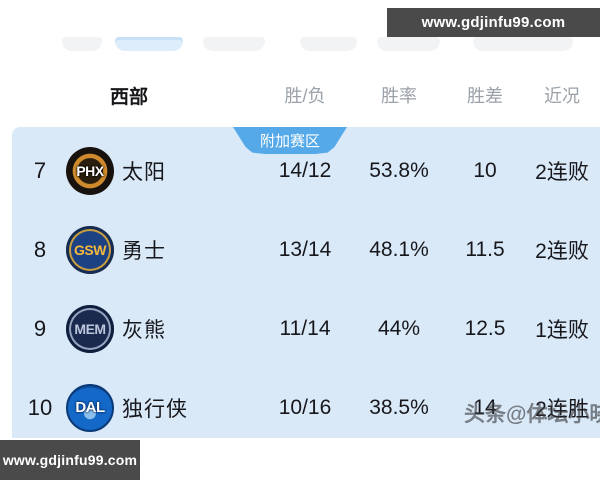 The width and height of the screenshot is (600, 480). What do you see at coordinates (305, 407) in the screenshot?
I see `team-win-loss: 10/16` at bounding box center [305, 407].